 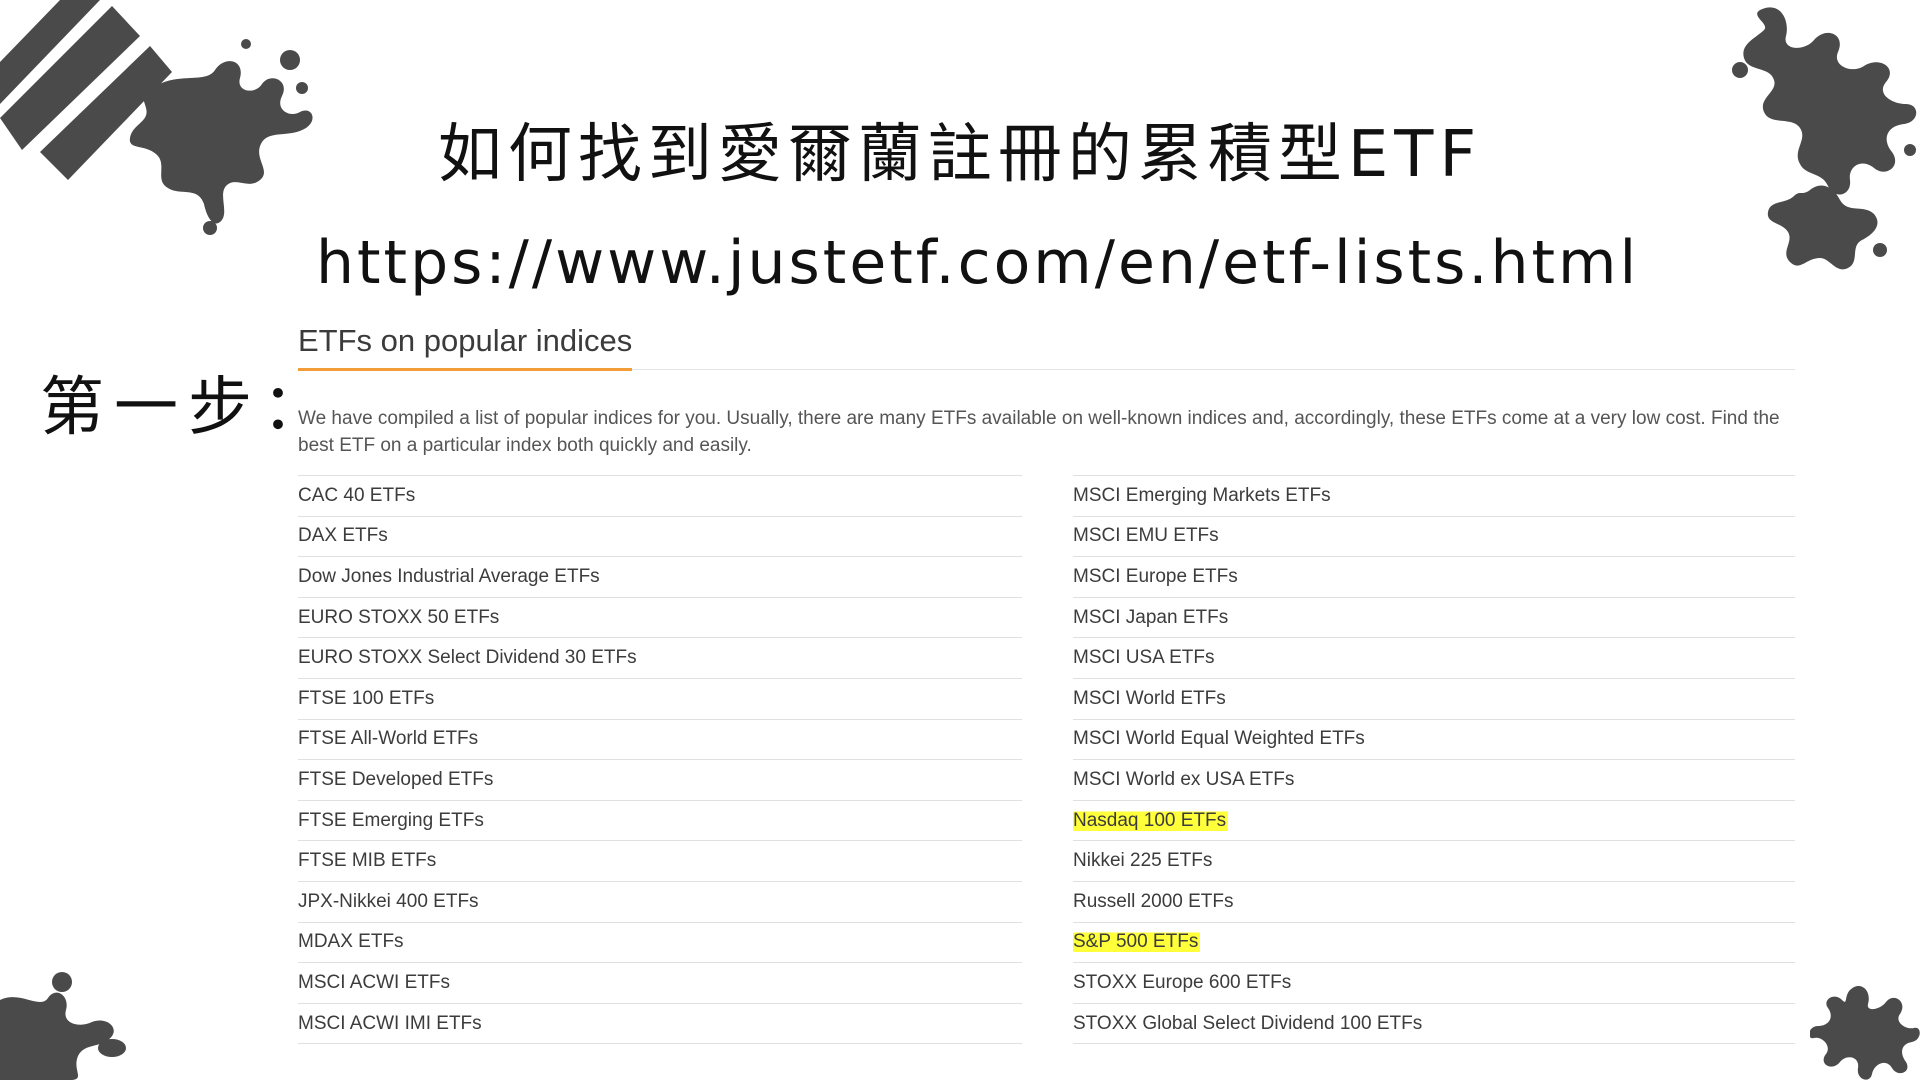 What do you see at coordinates (660, 577) in the screenshot?
I see `index-list-row: Dow Jones Industrial Average ETFs` at bounding box center [660, 577].